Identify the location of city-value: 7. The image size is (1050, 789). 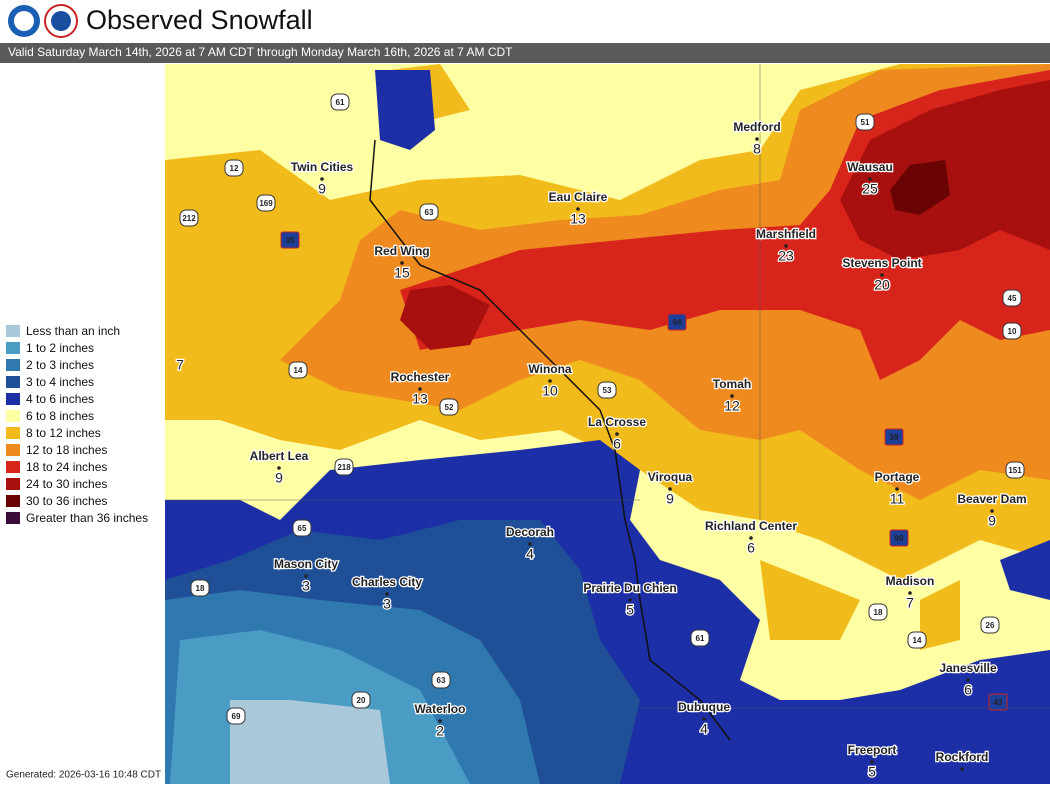
(910, 603).